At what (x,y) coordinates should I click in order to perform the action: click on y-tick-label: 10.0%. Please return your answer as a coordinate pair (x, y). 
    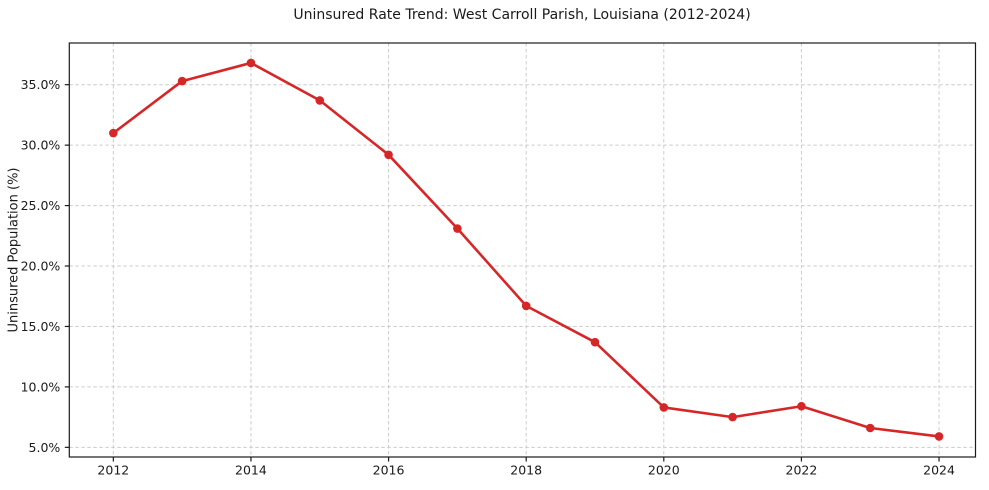
    Looking at the image, I should click on (41, 386).